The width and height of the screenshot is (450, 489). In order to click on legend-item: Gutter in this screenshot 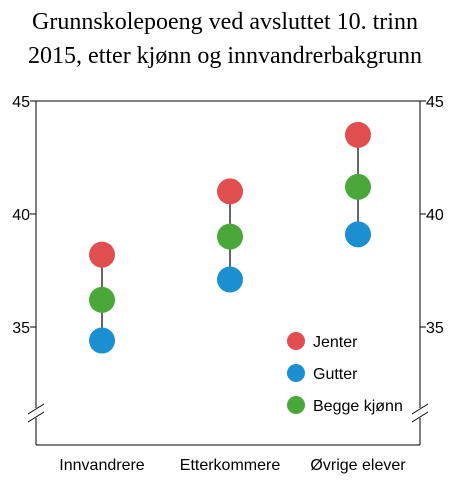, I will do `click(322, 373)`.